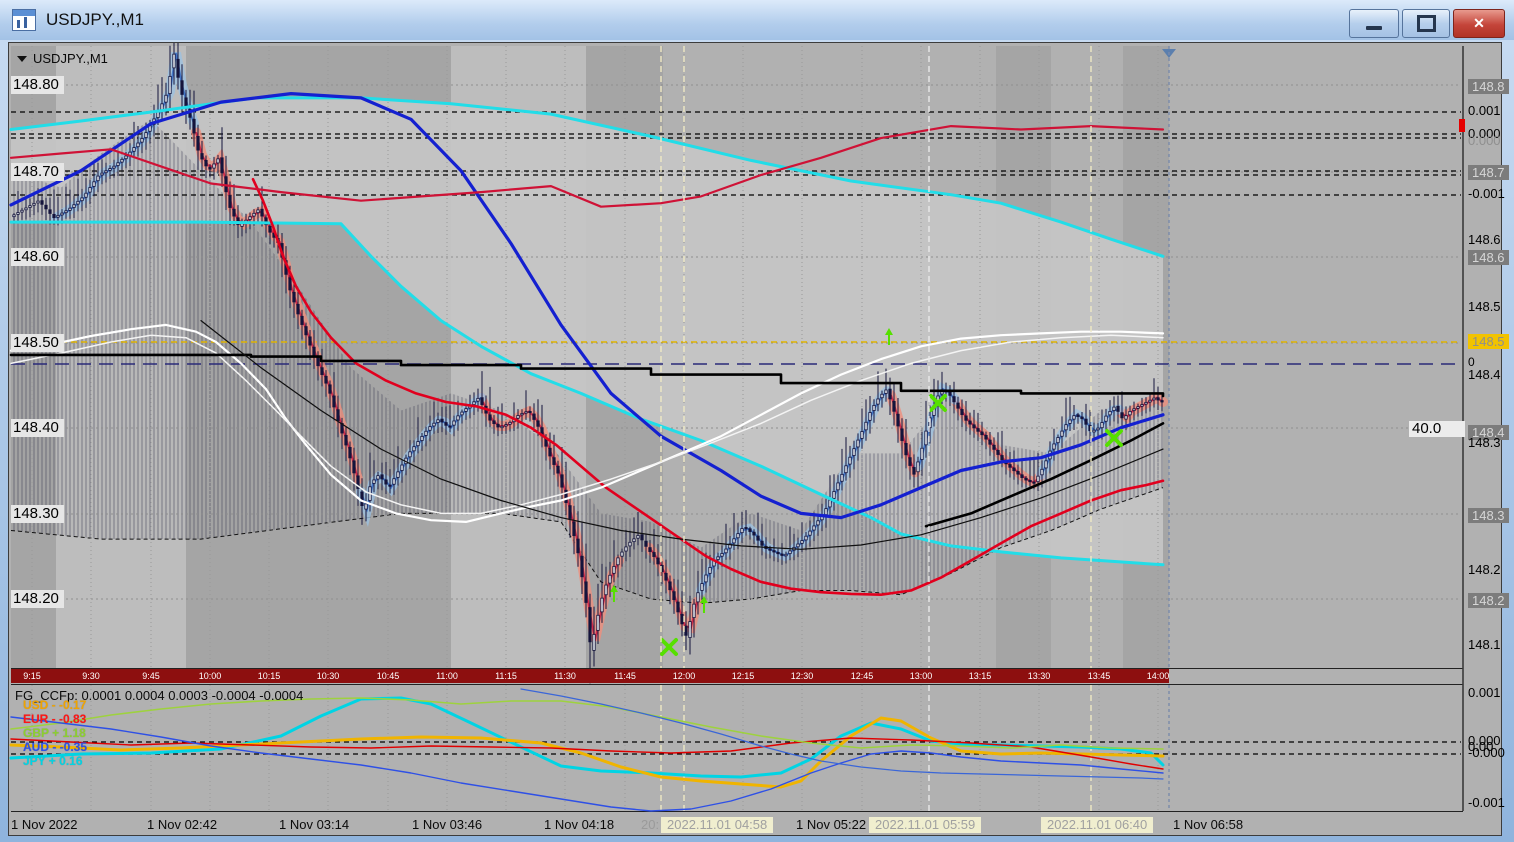  Describe the element at coordinates (388, 676) in the screenshot. I see `time-strip-label: 10:45` at that location.